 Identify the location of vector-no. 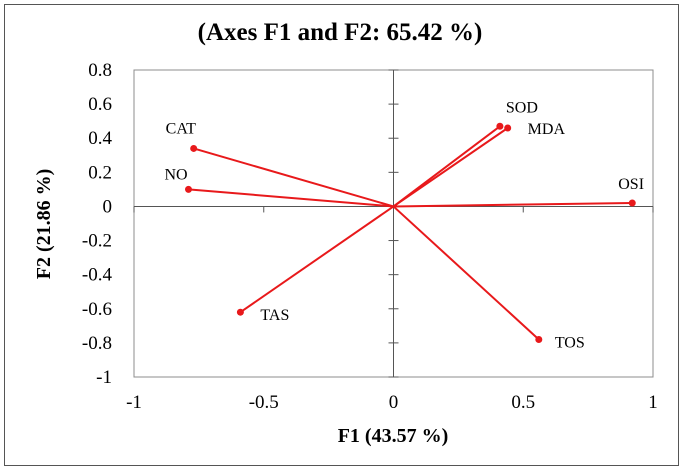
(291, 198).